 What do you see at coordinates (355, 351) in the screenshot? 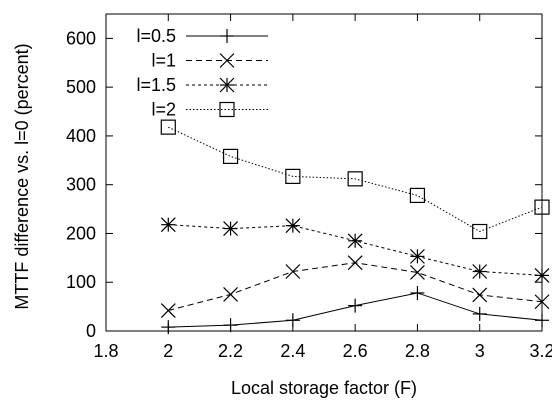
I see `x-tick-label: 2.6` at bounding box center [355, 351].